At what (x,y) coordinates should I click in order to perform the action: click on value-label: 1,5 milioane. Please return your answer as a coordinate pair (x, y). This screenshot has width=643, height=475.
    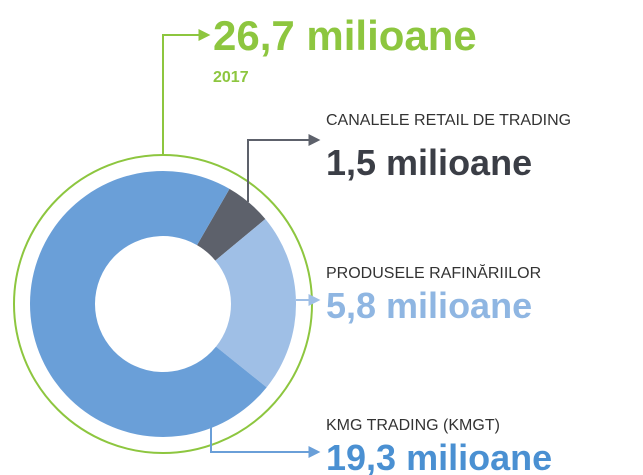
    Looking at the image, I should click on (429, 162).